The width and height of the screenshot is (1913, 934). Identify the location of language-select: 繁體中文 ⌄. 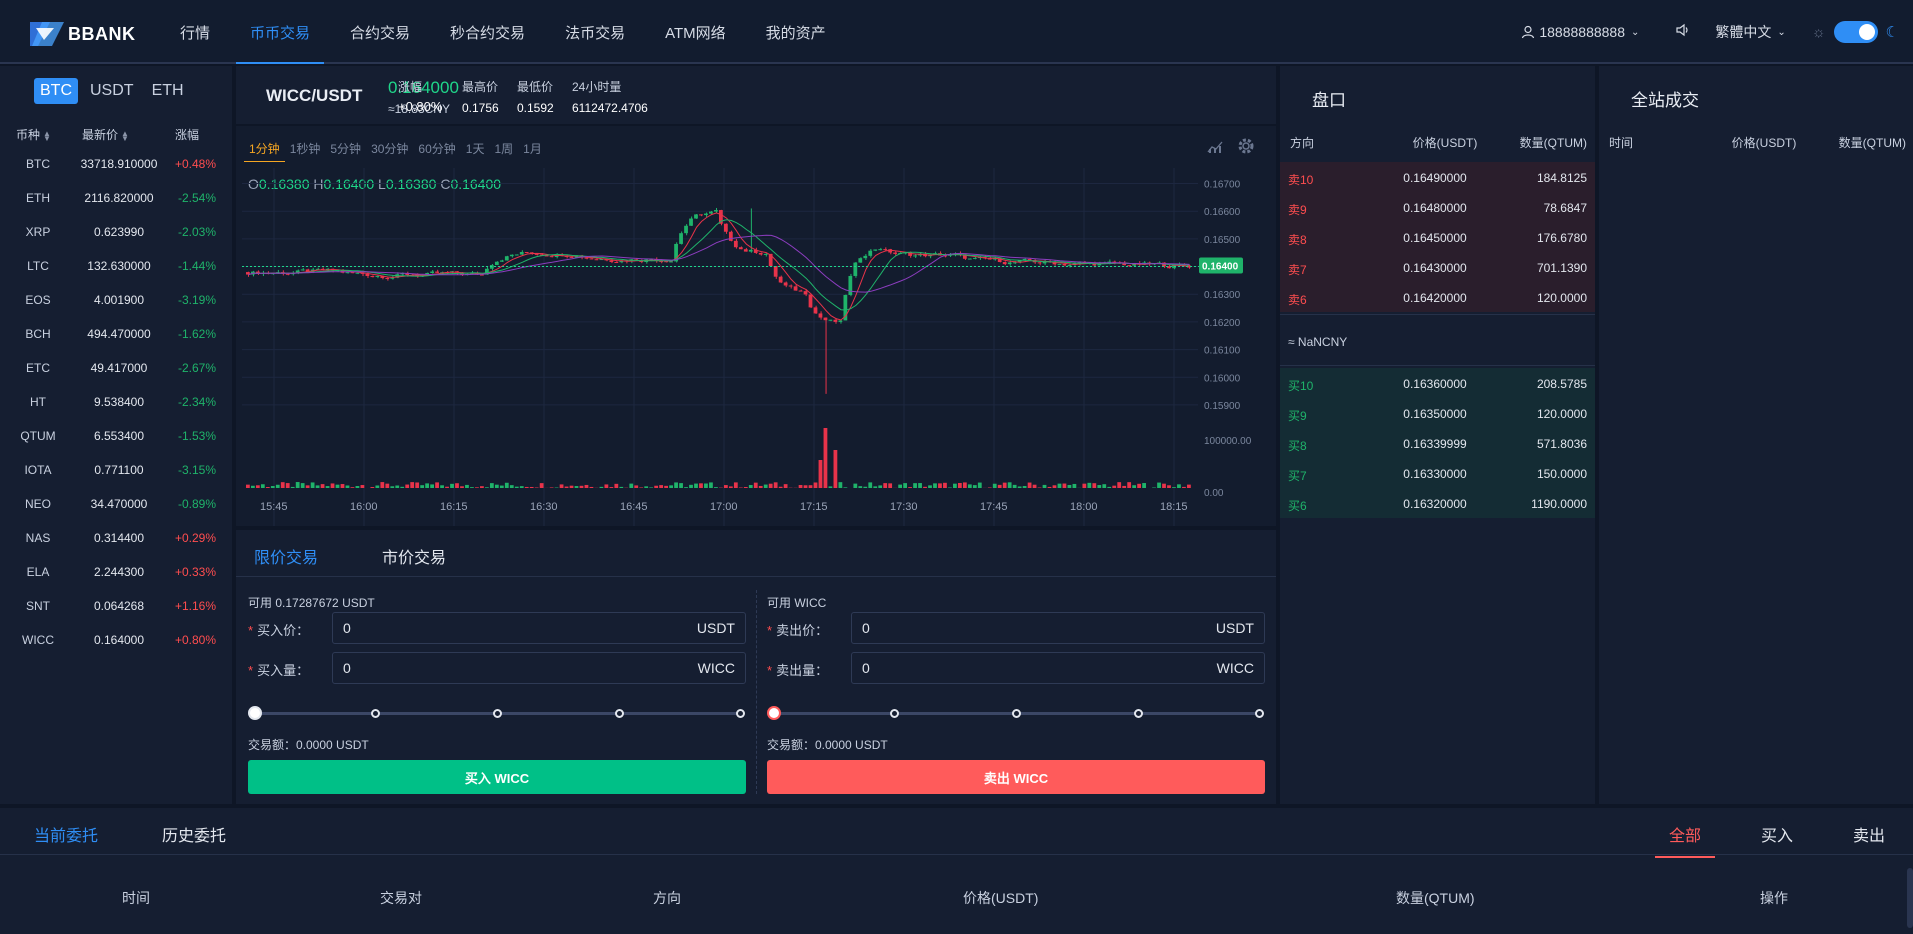
(1750, 32).